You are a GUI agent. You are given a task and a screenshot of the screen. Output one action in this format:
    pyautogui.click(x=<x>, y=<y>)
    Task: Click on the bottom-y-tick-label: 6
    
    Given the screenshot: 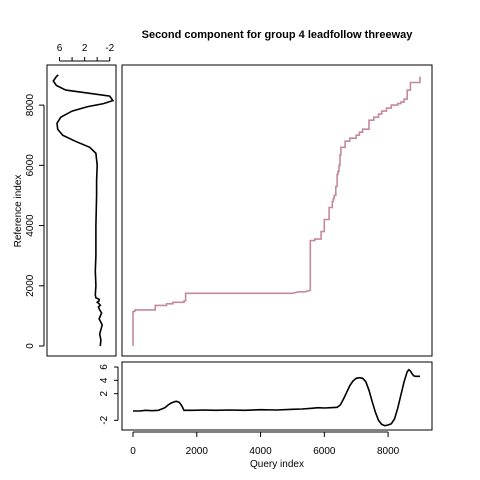 What is the action you would take?
    pyautogui.click(x=104, y=367)
    